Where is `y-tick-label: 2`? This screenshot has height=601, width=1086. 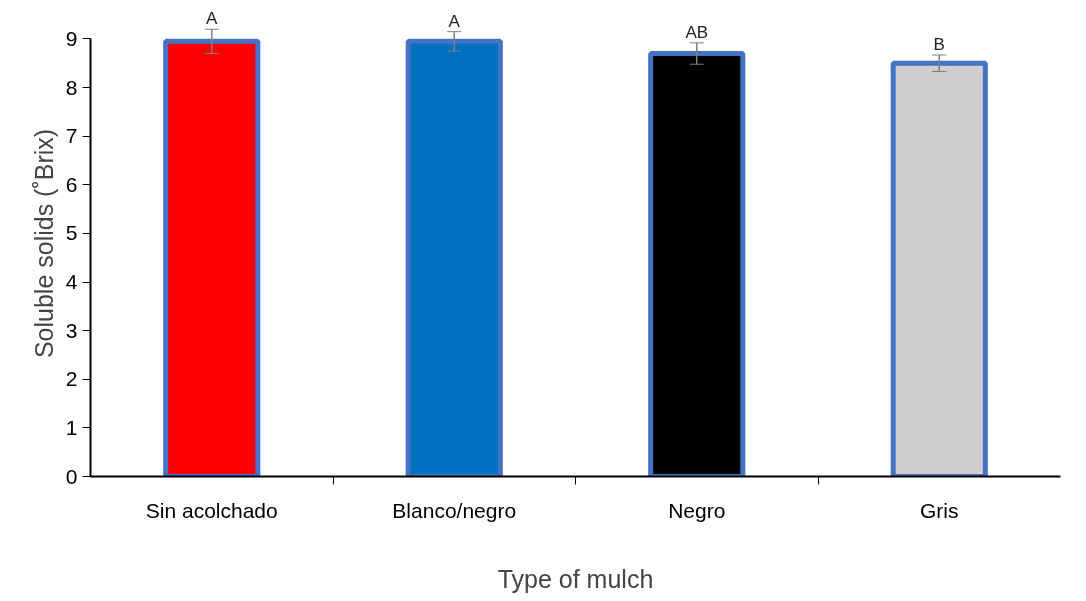 y-tick-label: 2 is located at coordinates (71, 379).